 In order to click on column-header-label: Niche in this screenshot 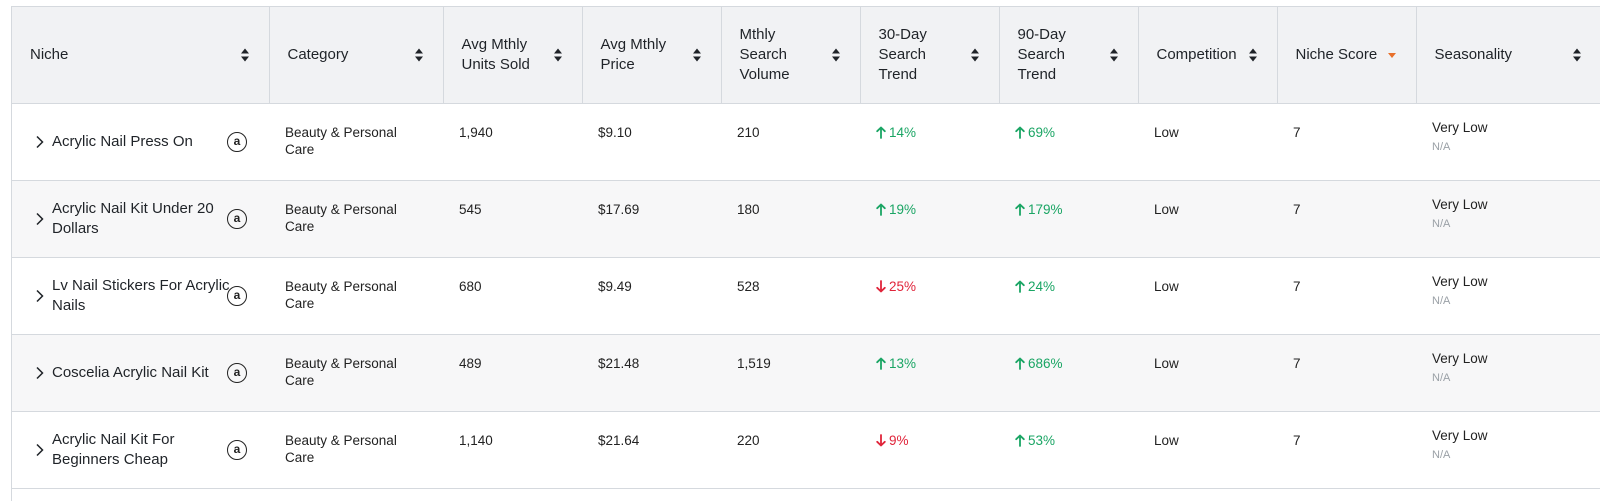, I will do `click(49, 54)`.